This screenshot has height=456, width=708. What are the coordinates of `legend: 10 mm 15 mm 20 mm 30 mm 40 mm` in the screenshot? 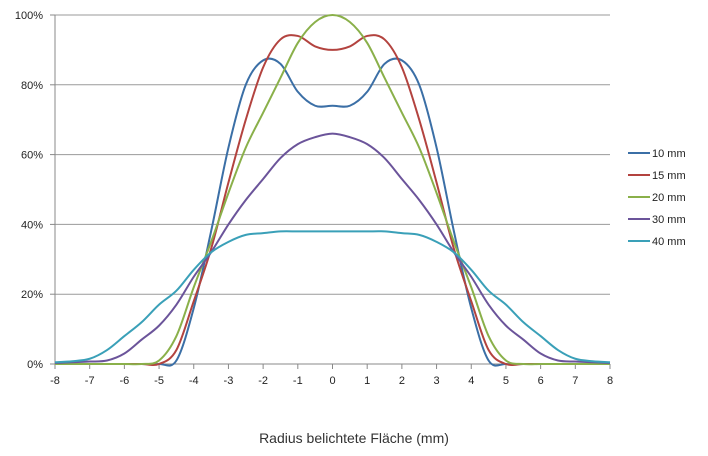 It's located at (657, 198).